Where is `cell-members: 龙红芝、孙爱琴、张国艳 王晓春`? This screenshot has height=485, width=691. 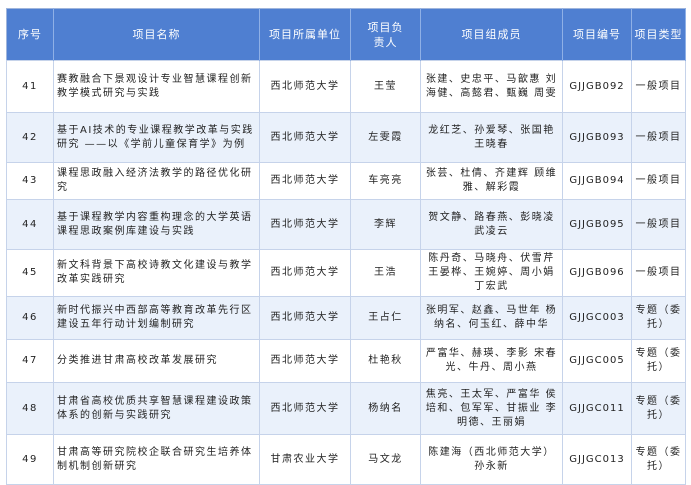
cell-members: 龙红芝、孙爱琴、张国艳 王晓春 is located at coordinates (491, 137).